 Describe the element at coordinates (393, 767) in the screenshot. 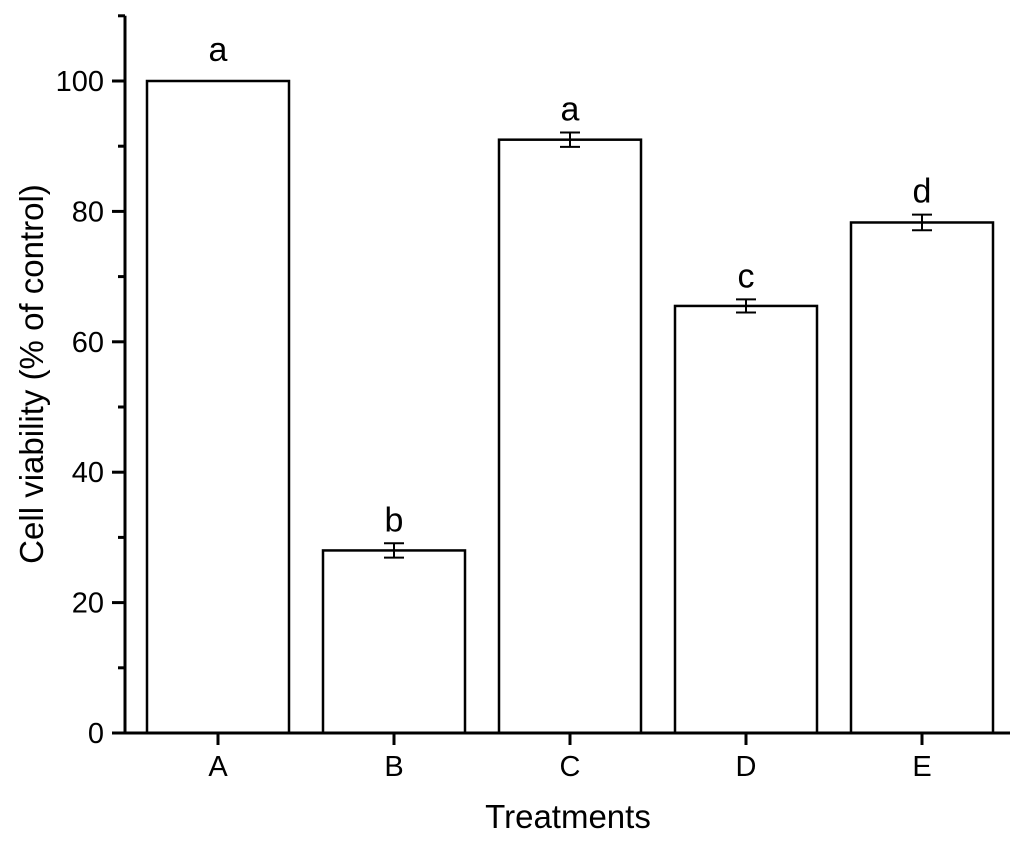

I see `x-tick-label-B: B` at that location.